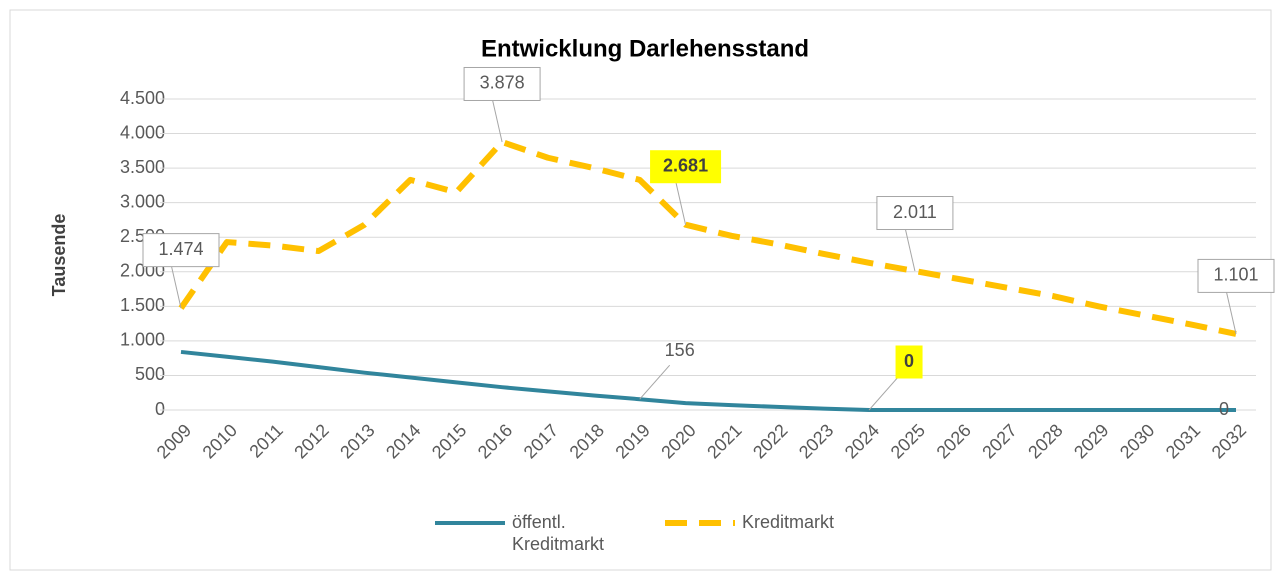 This screenshot has height=580, width=1281. I want to click on data-label: 156, so click(680, 350).